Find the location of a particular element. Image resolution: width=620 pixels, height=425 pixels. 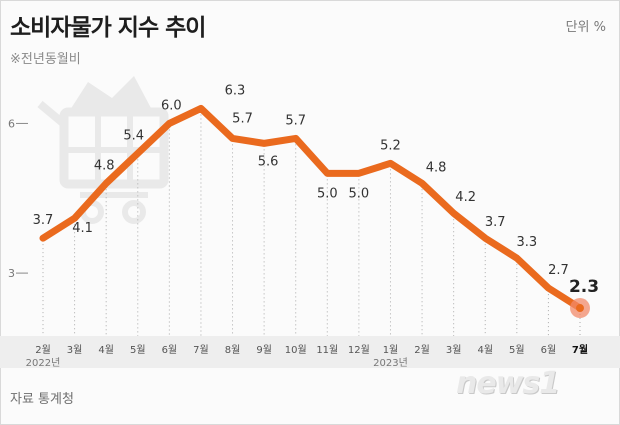

data-label: 3.3 is located at coordinates (526, 242).